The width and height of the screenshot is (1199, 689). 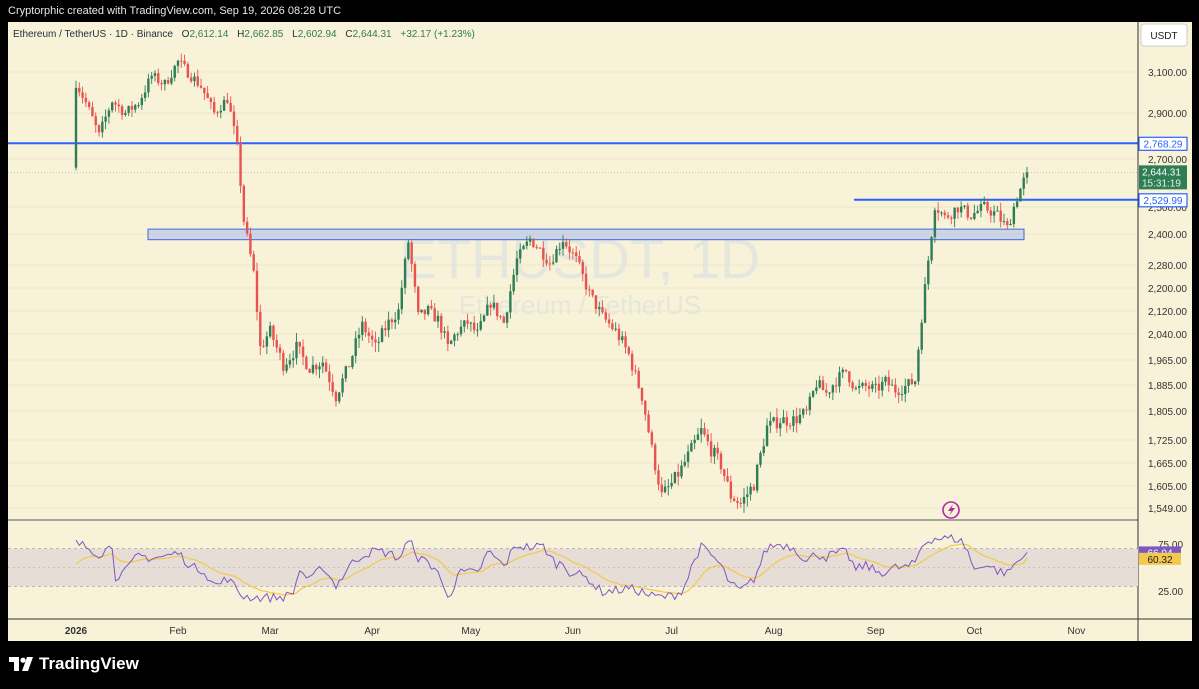 What do you see at coordinates (951, 510) in the screenshot?
I see `lightning-icon` at bounding box center [951, 510].